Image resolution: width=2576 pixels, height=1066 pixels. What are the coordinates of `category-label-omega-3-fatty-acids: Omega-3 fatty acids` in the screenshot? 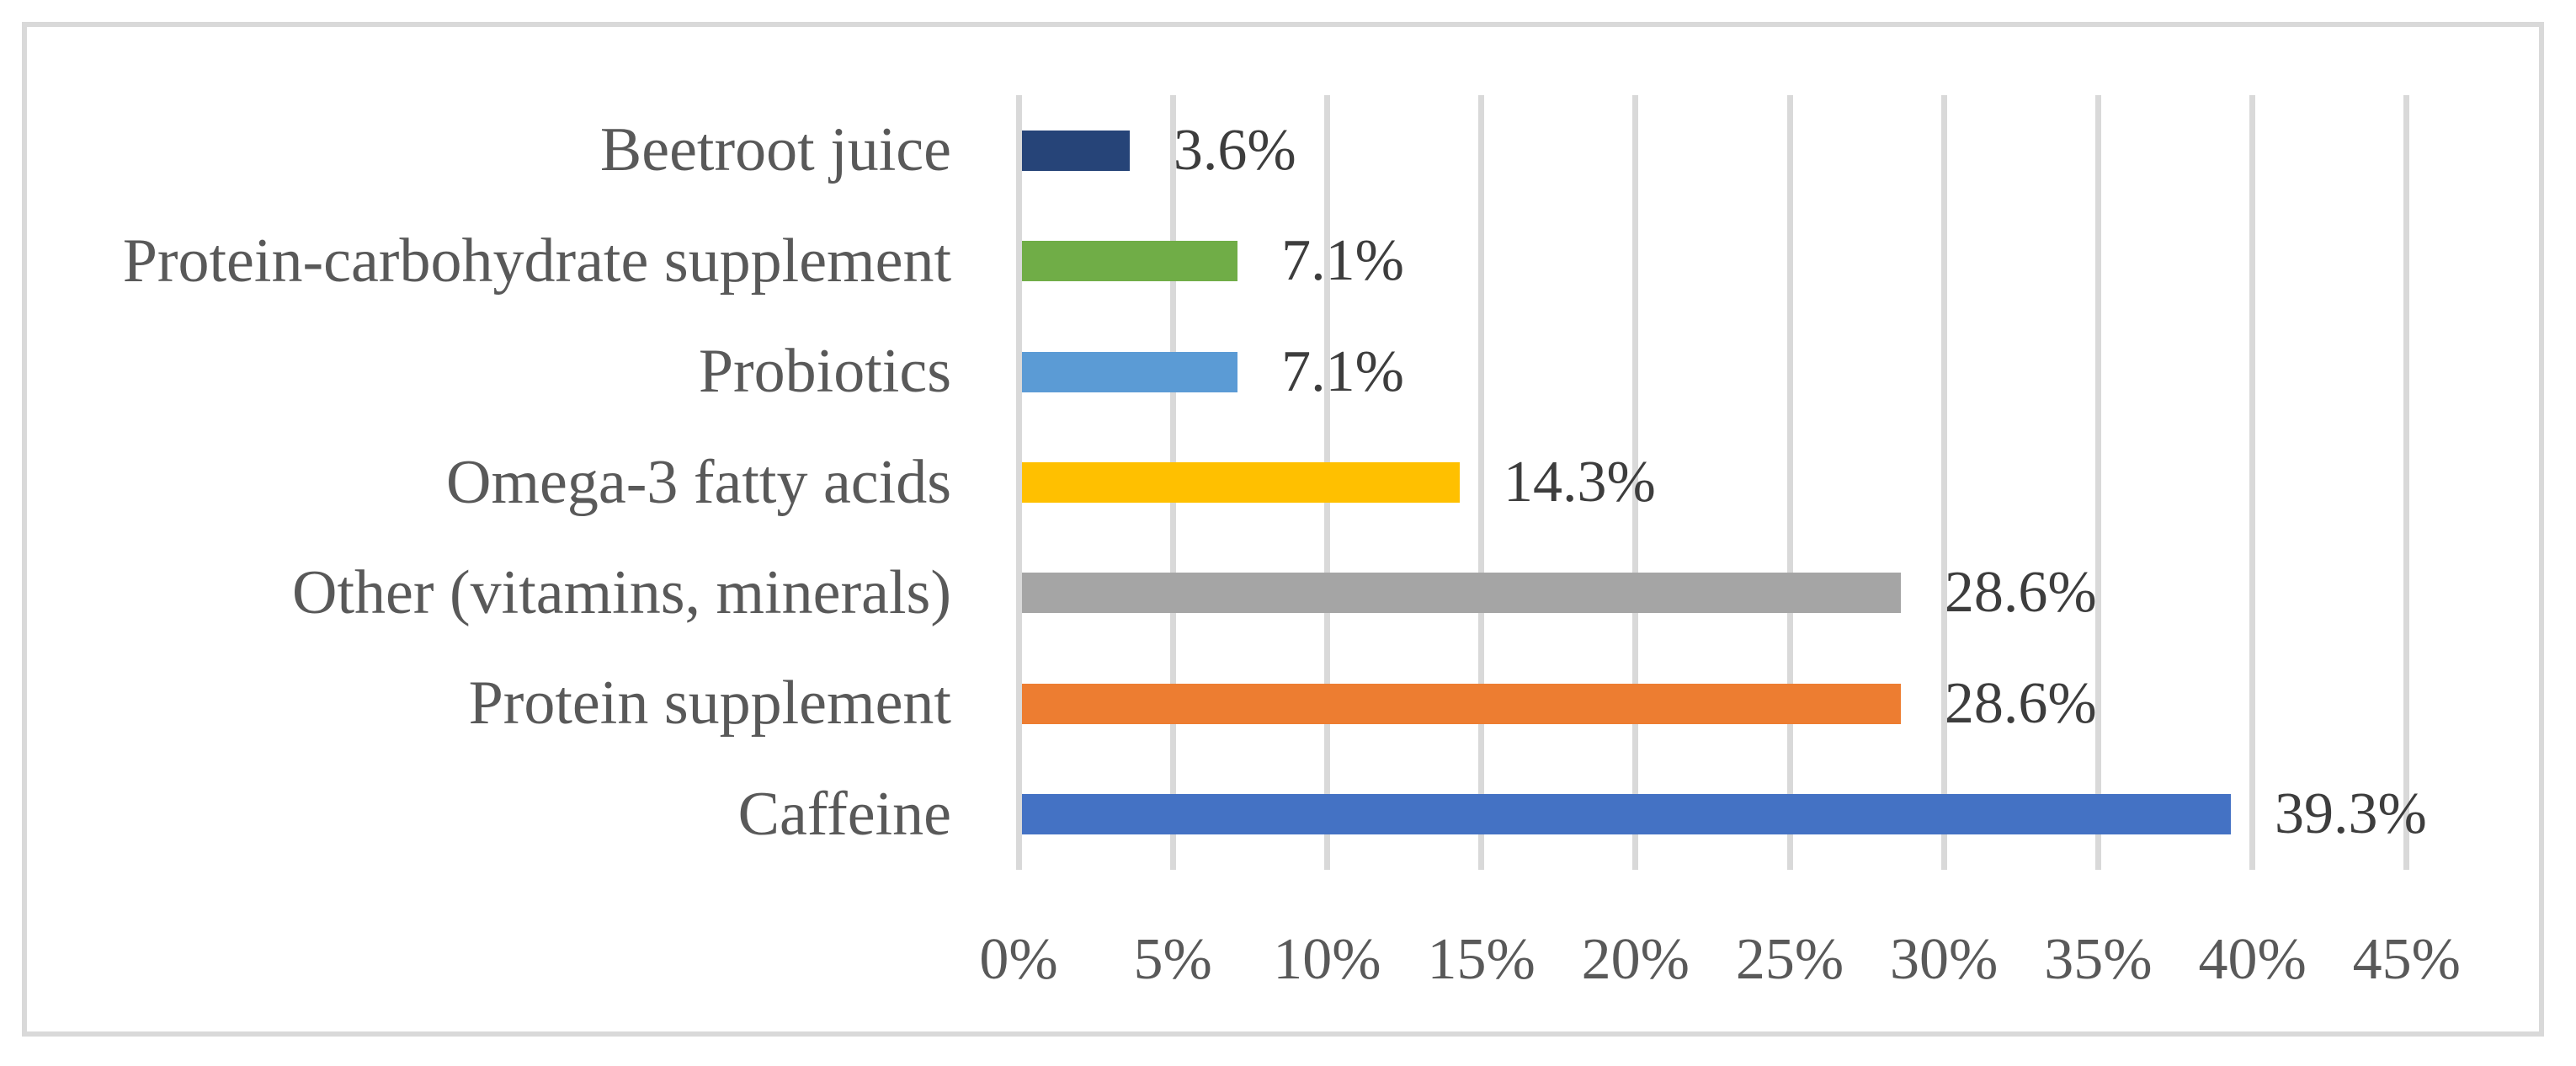 It's located at (698, 482).